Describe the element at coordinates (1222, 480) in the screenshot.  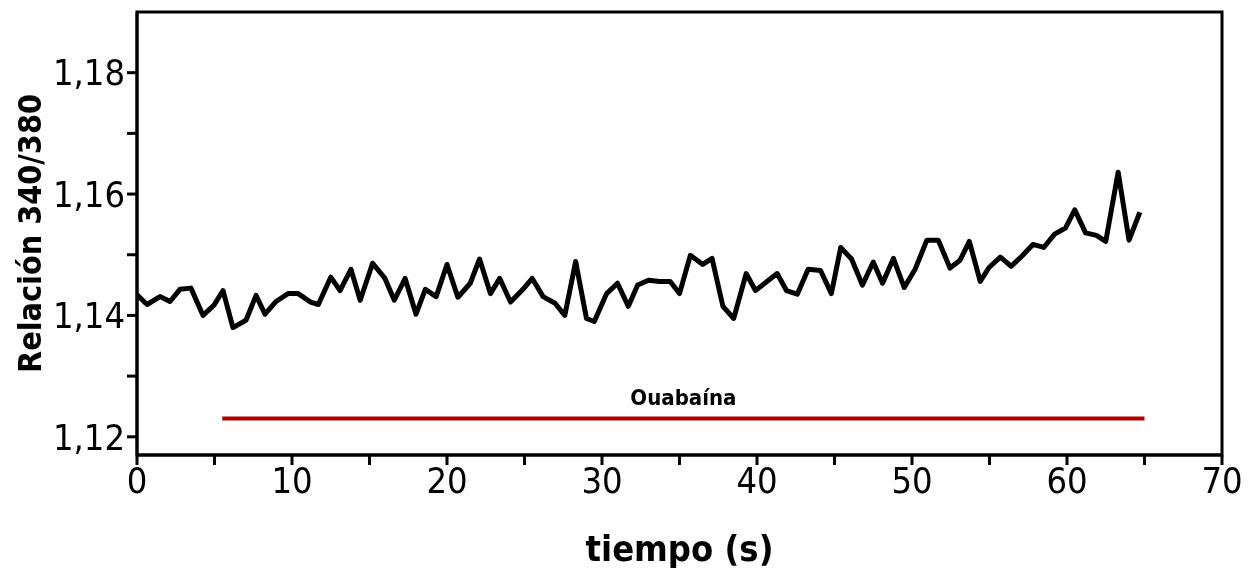
I see `x-tick-label: 70` at that location.